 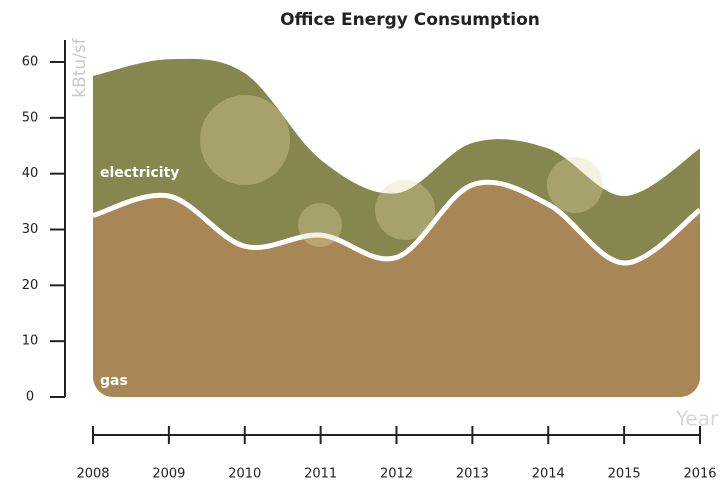 I want to click on y-tick-label: 30, so click(x=30, y=229).